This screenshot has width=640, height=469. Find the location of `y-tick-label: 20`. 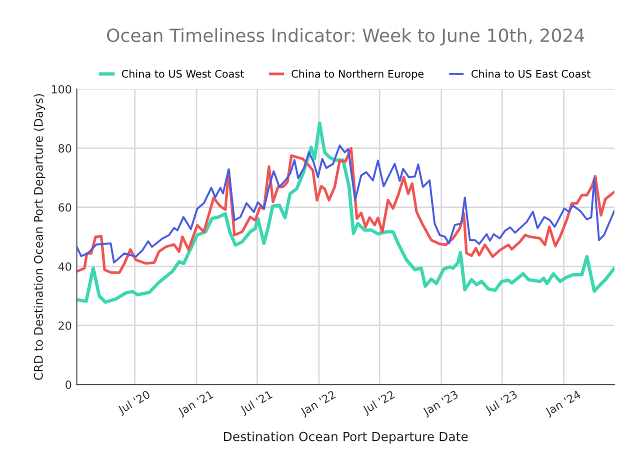

y-tick-label: 20 is located at coordinates (65, 325).